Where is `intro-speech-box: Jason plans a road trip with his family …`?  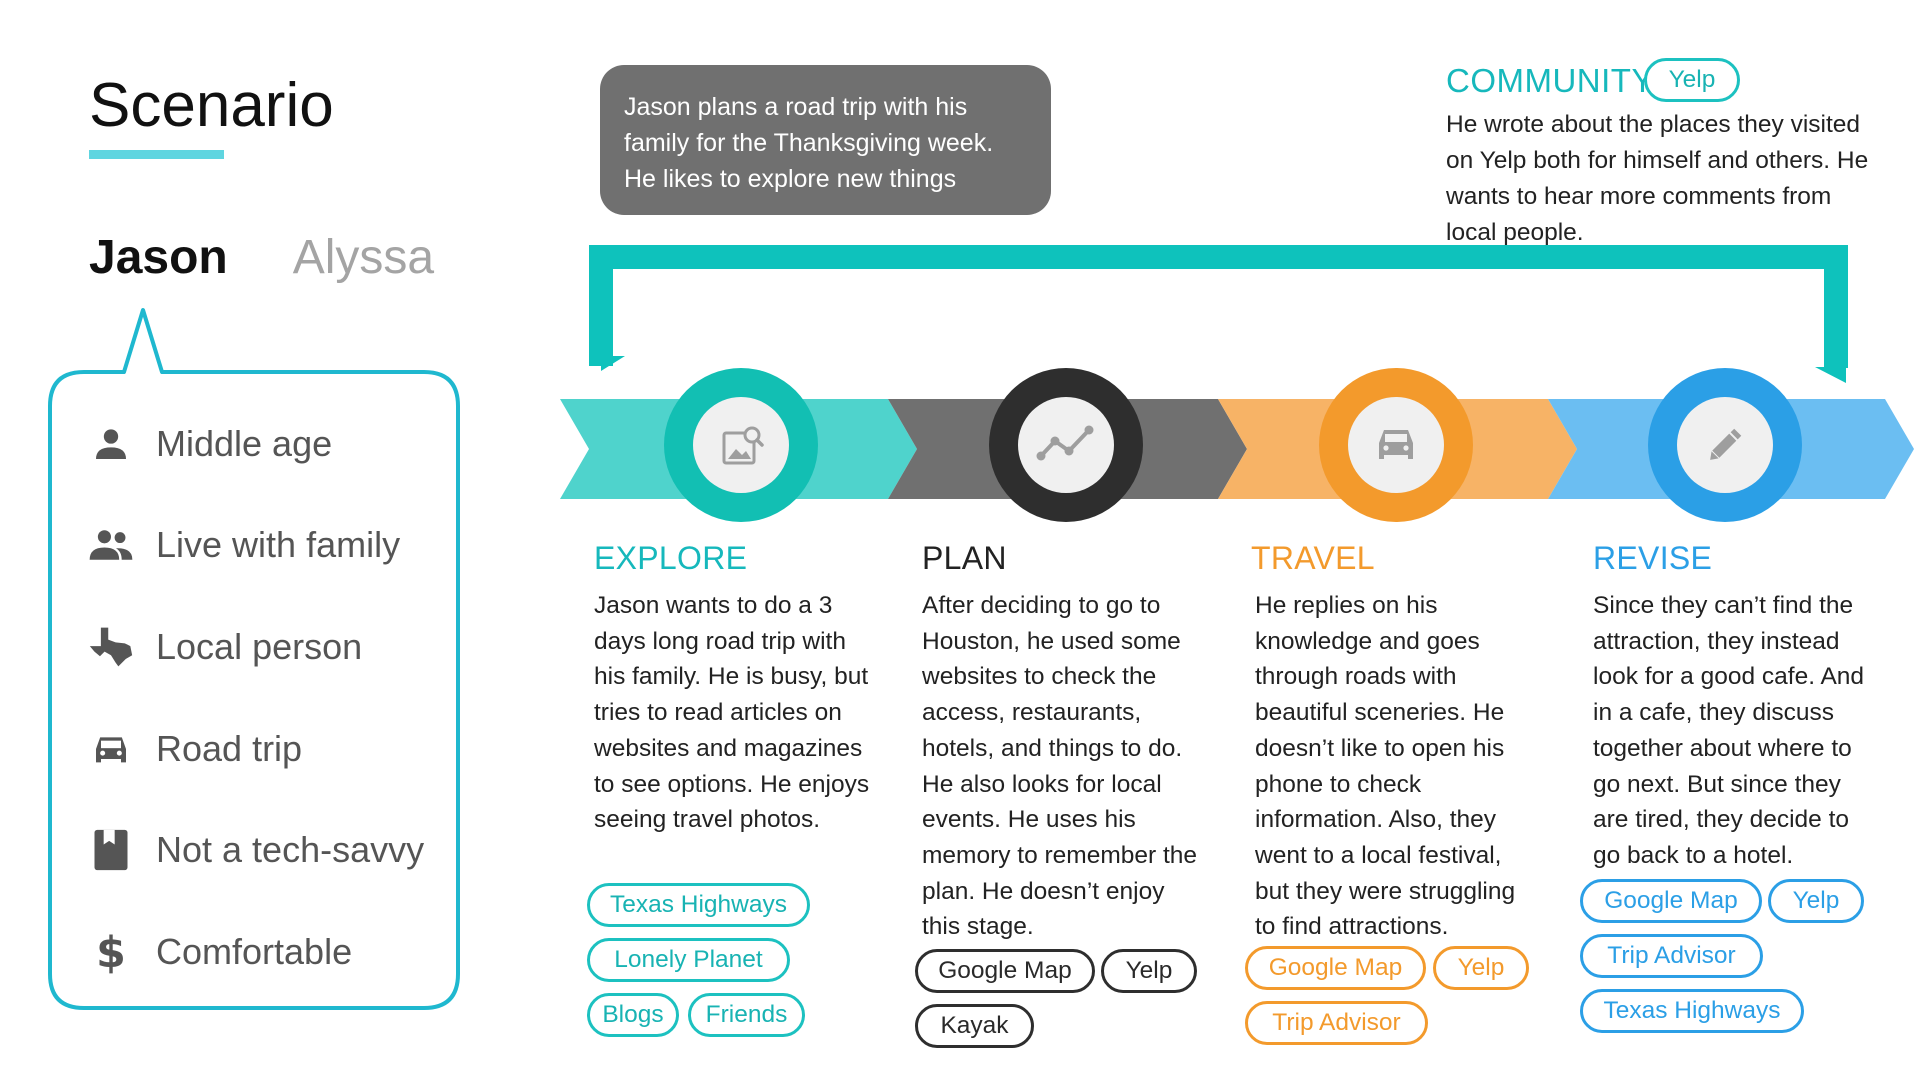
intro-speech-box: Jason plans a road trip with his family … is located at coordinates (825, 140).